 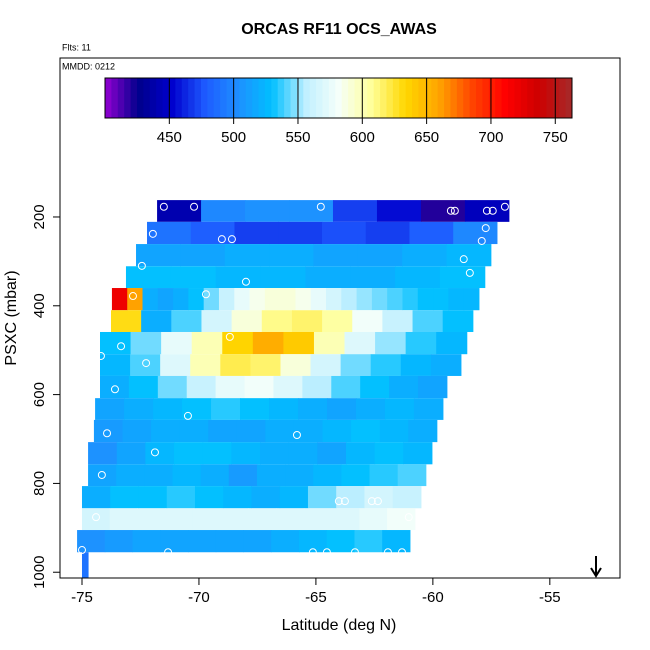 What do you see at coordinates (11, 317) in the screenshot?
I see `y-axis-label: PSXC (mbar)` at bounding box center [11, 317].